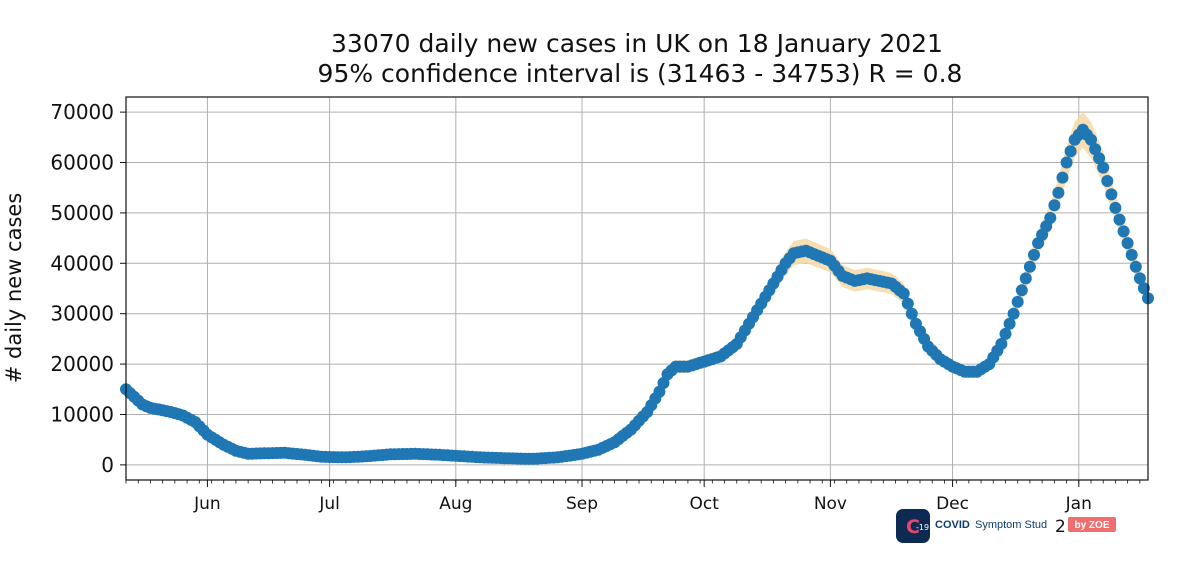 The image size is (1200, 572). I want to click on x-tick-label: Dec, so click(952, 504).